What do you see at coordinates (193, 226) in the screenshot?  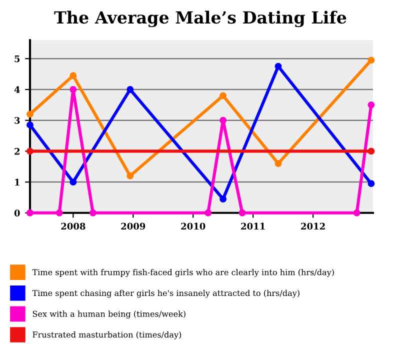 I see `x-tick-label: 2010` at bounding box center [193, 226].